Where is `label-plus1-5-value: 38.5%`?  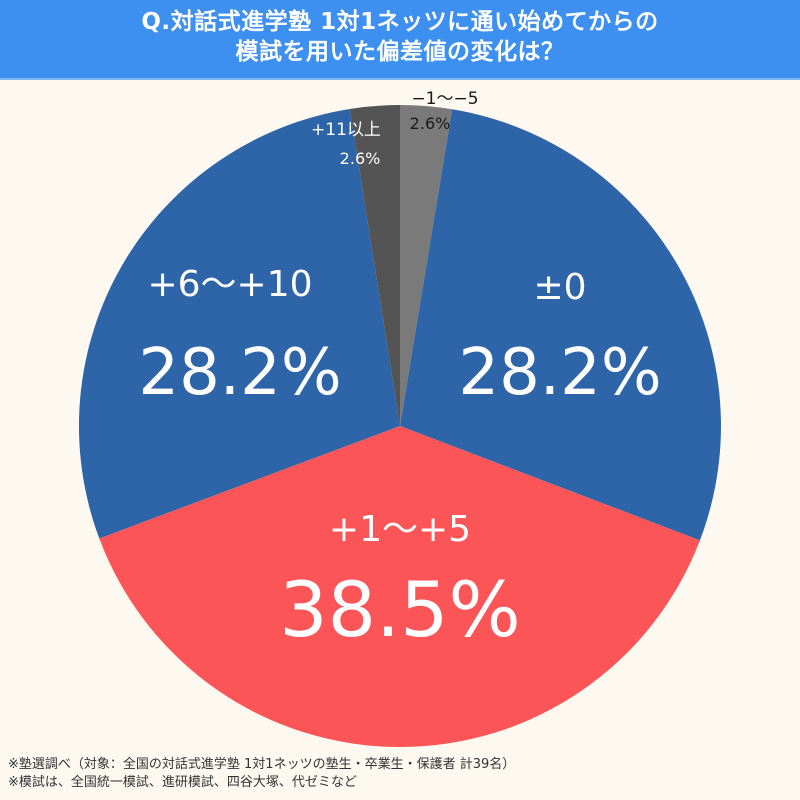 label-plus1-5-value: 38.5% is located at coordinates (400, 609).